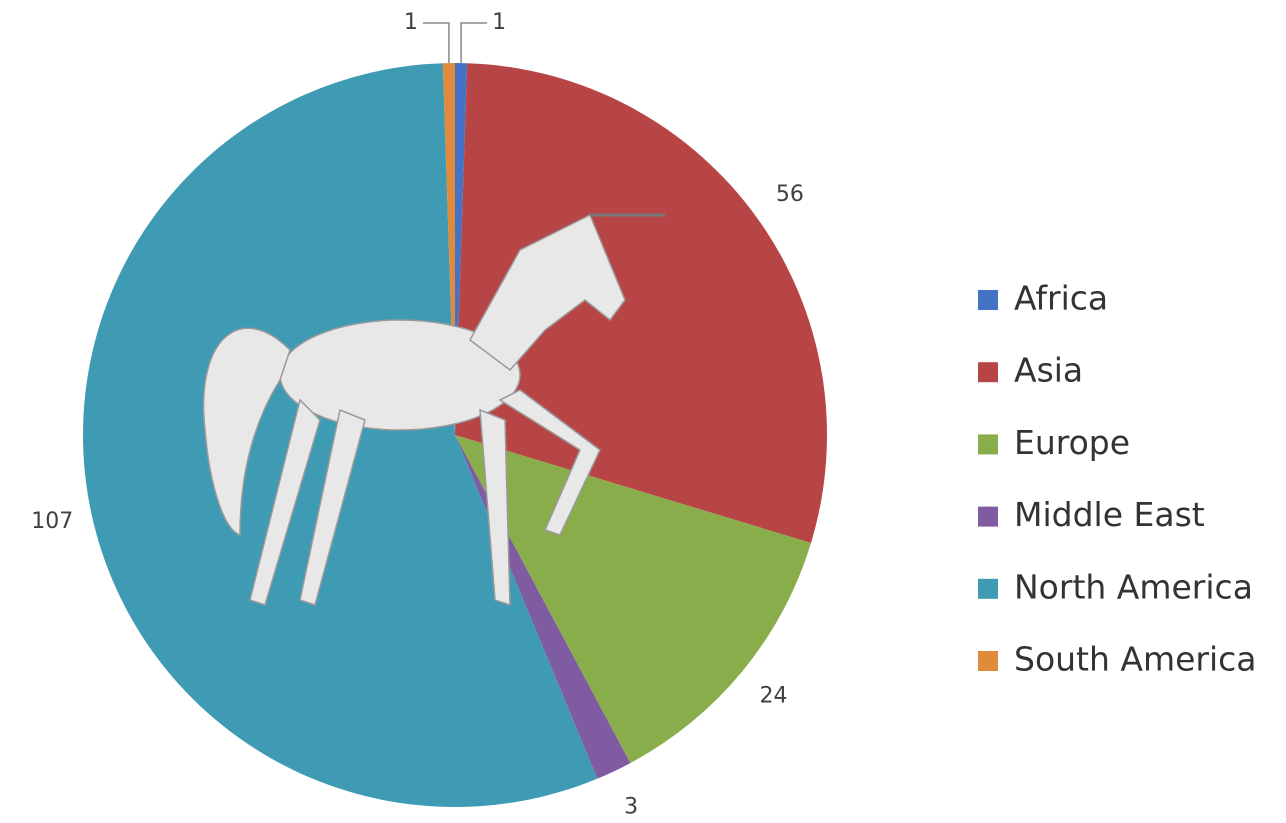  What do you see at coordinates (1109, 514) in the screenshot?
I see `legend-label: Middle East` at bounding box center [1109, 514].